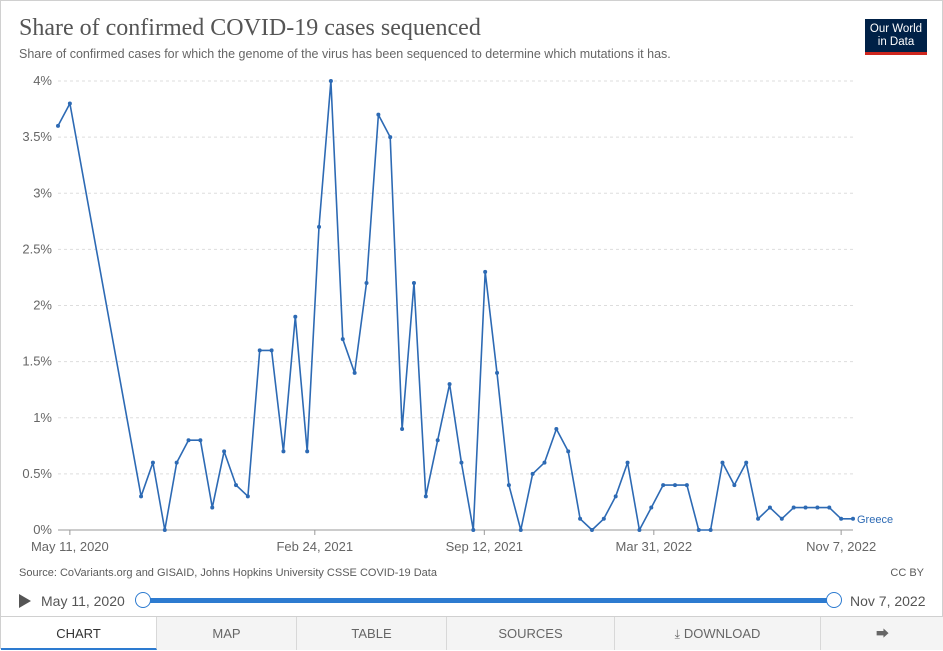  Describe the element at coordinates (42, 529) in the screenshot. I see `y-tick-label: 0%` at that location.